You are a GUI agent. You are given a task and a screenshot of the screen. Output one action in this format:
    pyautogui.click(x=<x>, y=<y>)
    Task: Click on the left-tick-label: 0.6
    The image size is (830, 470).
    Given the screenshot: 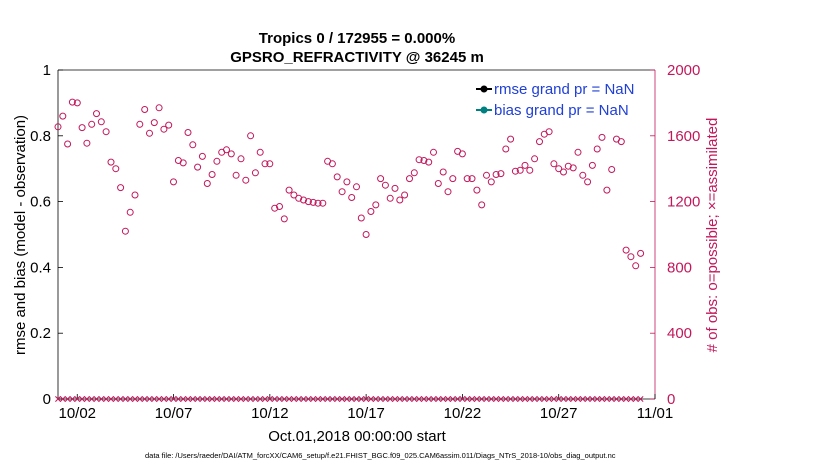 What is the action you would take?
    pyautogui.click(x=40, y=202)
    